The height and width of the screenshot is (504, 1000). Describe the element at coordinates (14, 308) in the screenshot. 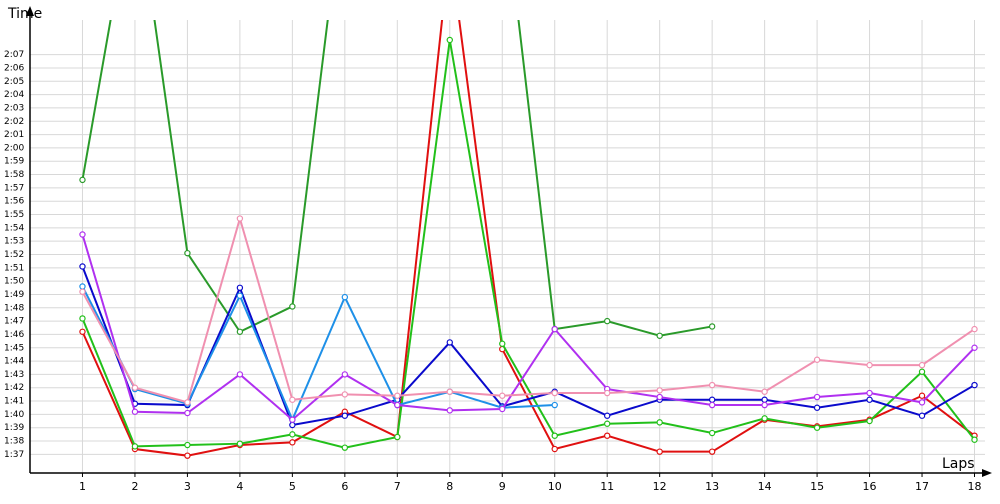

I see `y-tick-label: 1:48` at that location.